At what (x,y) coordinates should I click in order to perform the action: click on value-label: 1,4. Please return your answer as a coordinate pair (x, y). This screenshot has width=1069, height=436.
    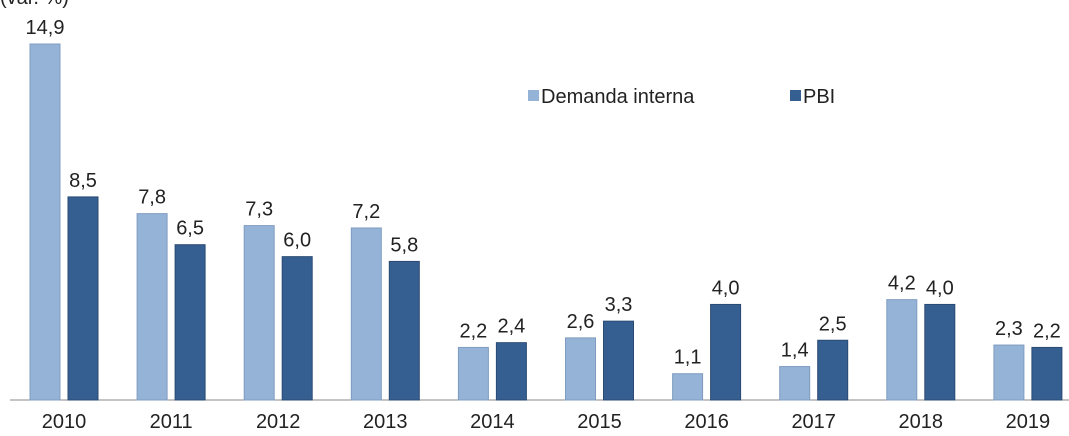
    Looking at the image, I should click on (795, 351).